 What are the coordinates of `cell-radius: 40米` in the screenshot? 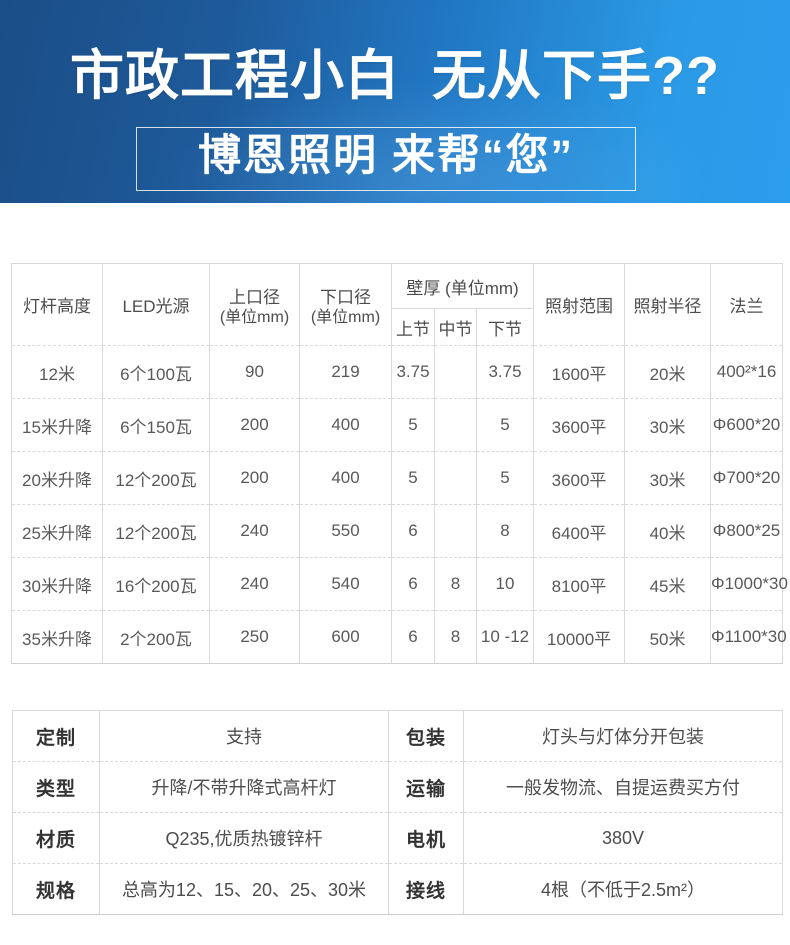 It's located at (668, 531).